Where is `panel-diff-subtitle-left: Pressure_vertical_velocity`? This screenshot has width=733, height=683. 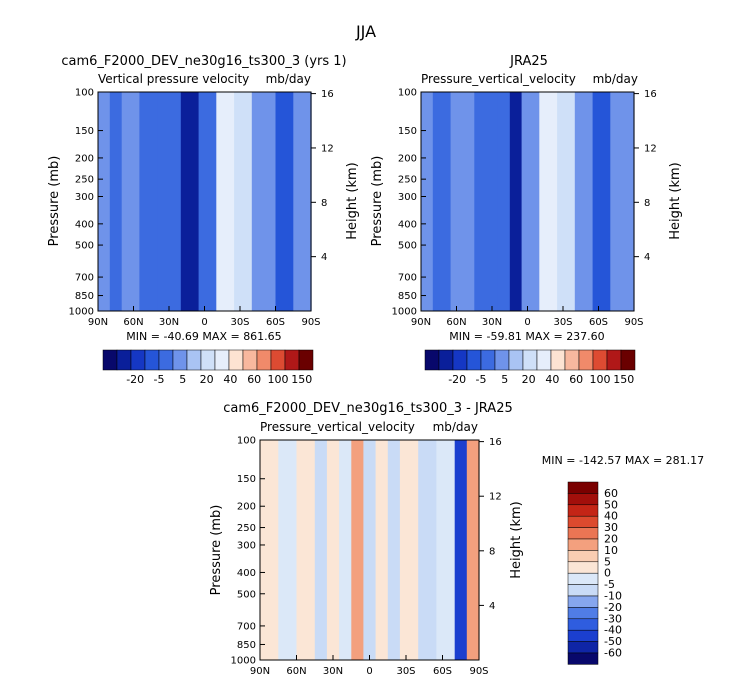 panel-diff-subtitle-left: Pressure_vertical_velocity is located at coordinates (337, 427).